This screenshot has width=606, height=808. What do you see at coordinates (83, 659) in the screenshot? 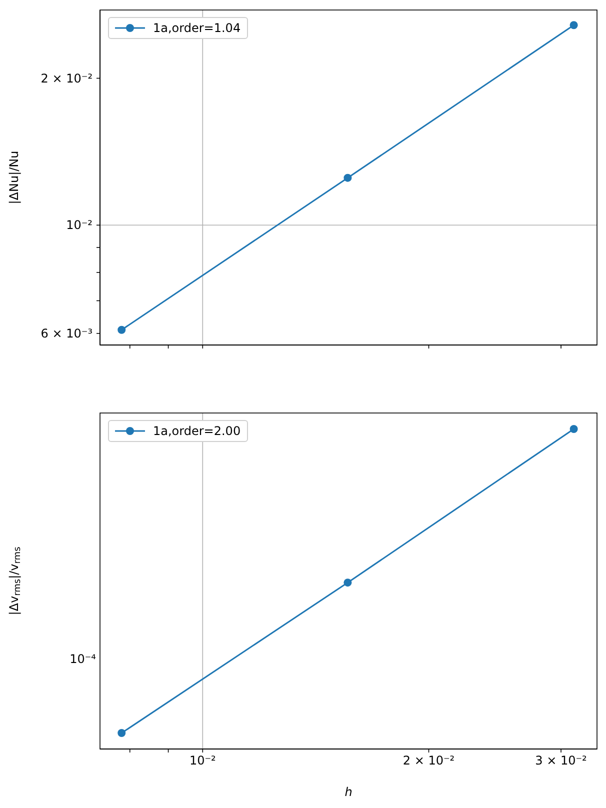
I see `text: 10⁻⁴` at bounding box center [83, 659].